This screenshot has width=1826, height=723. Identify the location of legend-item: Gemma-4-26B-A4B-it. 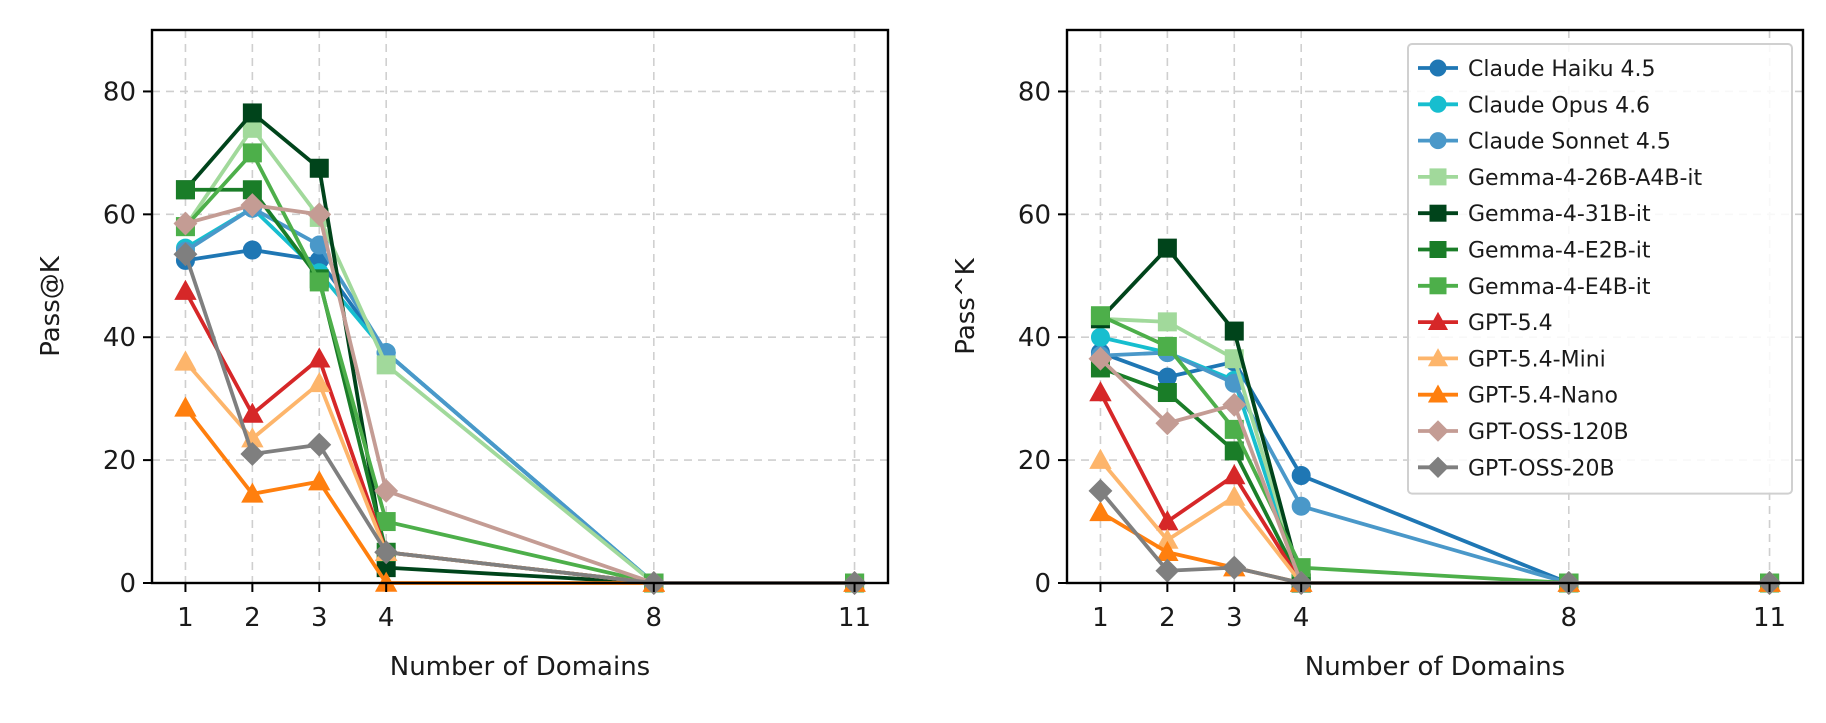
(1560, 178).